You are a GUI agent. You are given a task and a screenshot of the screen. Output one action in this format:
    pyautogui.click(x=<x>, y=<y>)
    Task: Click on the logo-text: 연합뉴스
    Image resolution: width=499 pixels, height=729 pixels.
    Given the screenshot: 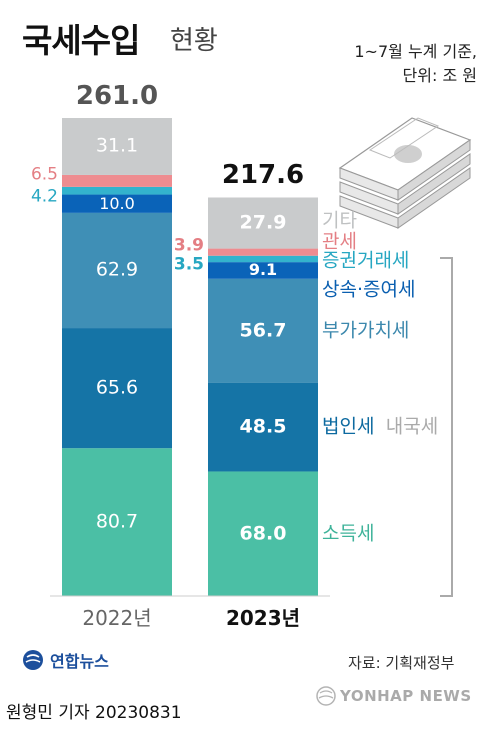 What is the action you would take?
    pyautogui.click(x=79, y=661)
    